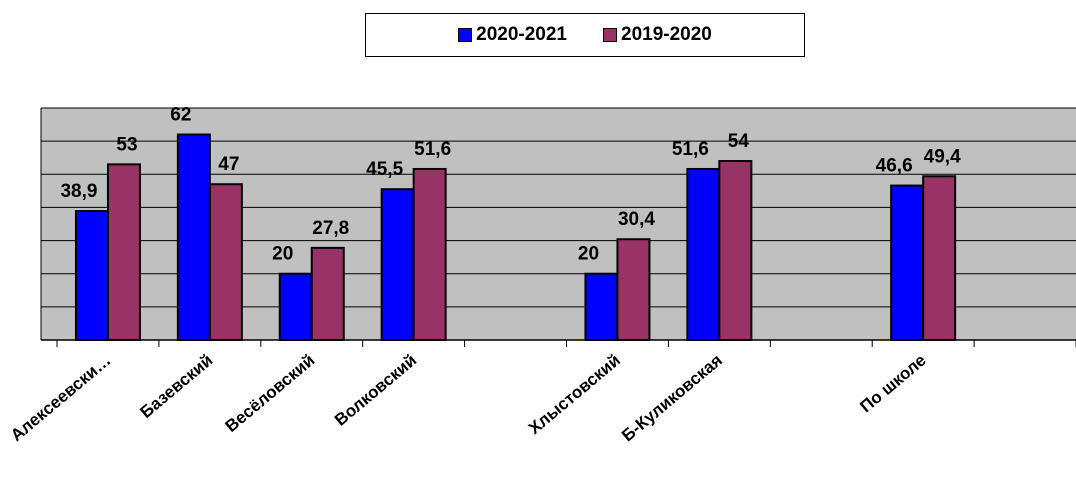  What do you see at coordinates (180, 115) in the screenshot?
I see `data-label: 62` at bounding box center [180, 115].